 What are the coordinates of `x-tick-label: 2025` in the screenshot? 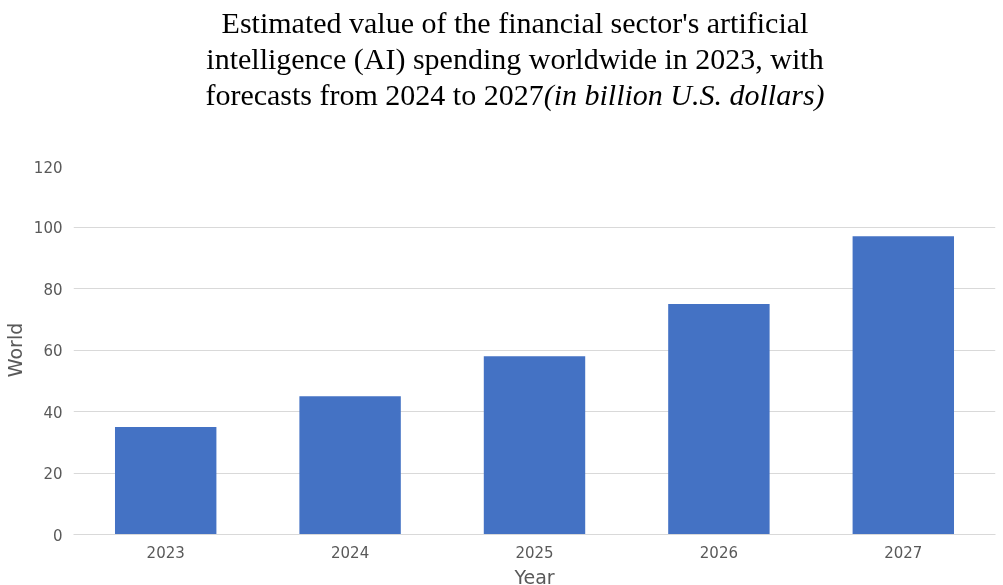 It's located at (534, 552).